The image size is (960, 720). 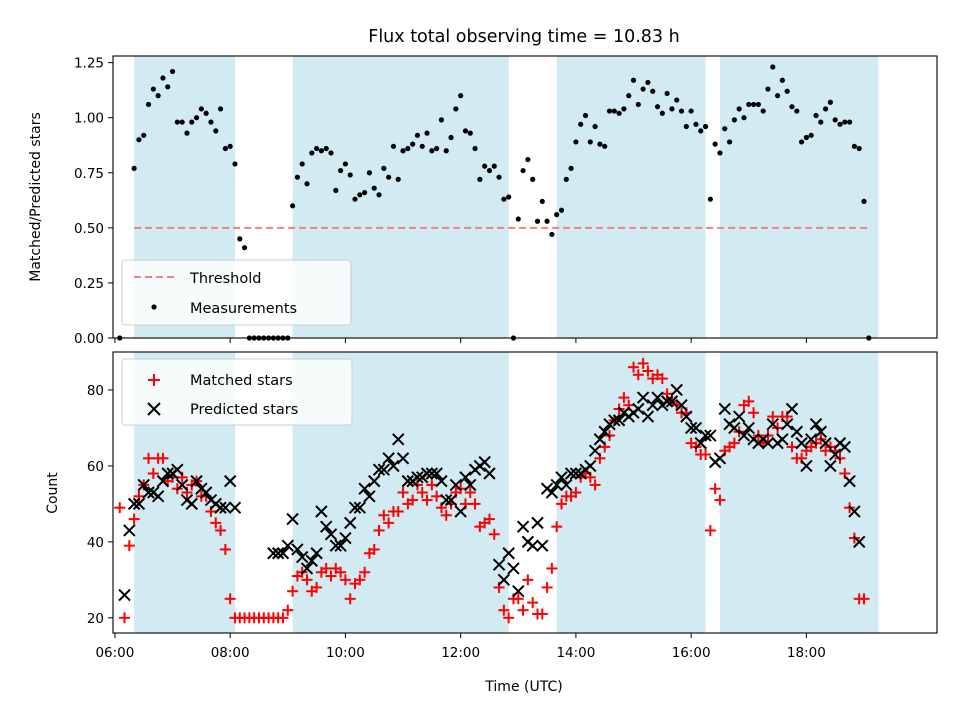 I want to click on legend-threshold-label: Threshold, so click(x=225, y=279).